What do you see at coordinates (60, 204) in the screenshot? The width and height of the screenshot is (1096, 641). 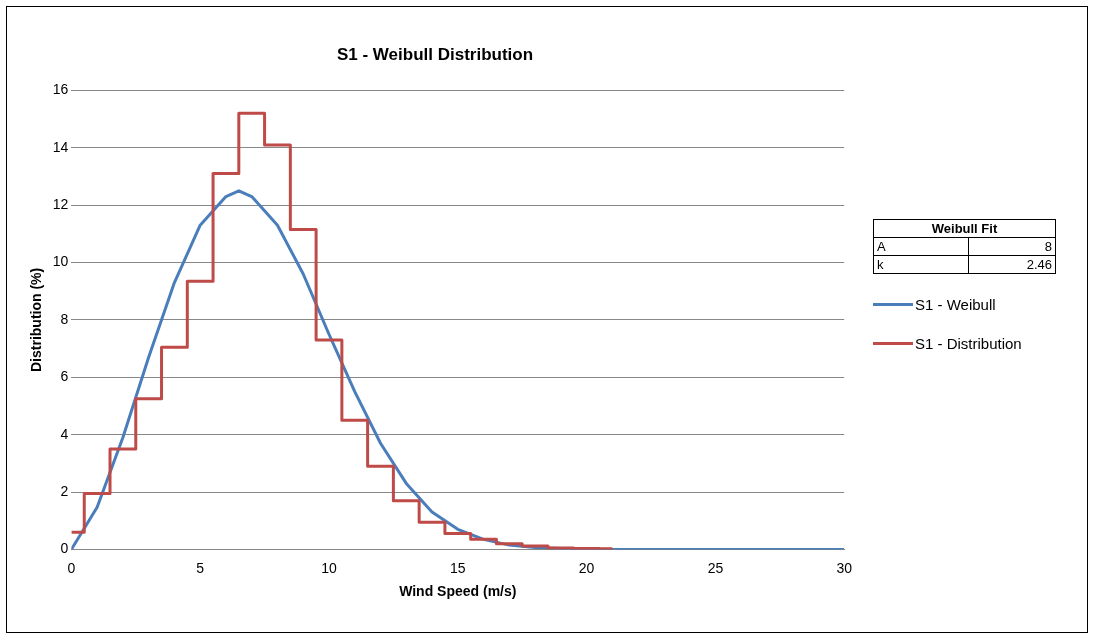 I see `y-tick-label: 12` at bounding box center [60, 204].